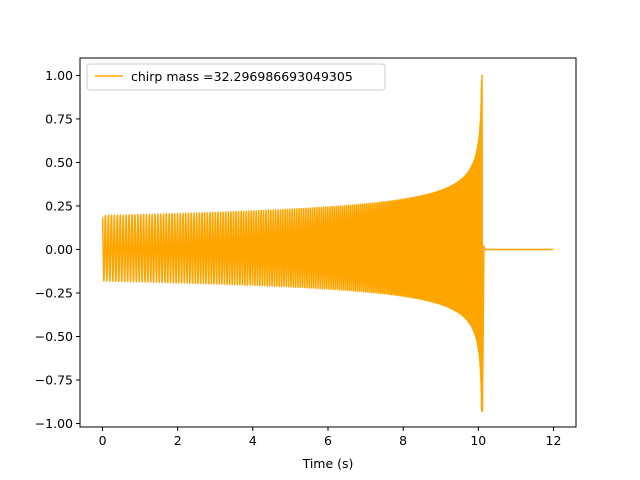 The height and width of the screenshot is (480, 640). What do you see at coordinates (554, 440) in the screenshot?
I see `x-tick-label: 12` at bounding box center [554, 440].